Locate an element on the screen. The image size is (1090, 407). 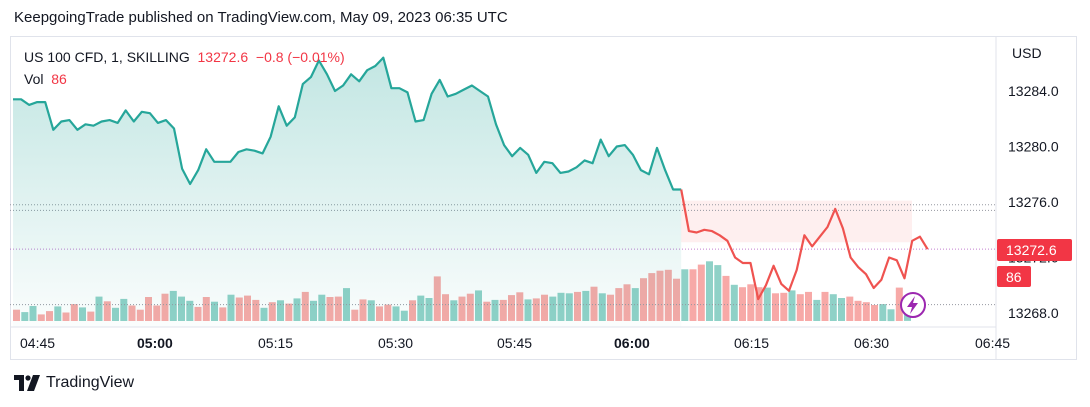
volume-label: Vol is located at coordinates (34, 79).